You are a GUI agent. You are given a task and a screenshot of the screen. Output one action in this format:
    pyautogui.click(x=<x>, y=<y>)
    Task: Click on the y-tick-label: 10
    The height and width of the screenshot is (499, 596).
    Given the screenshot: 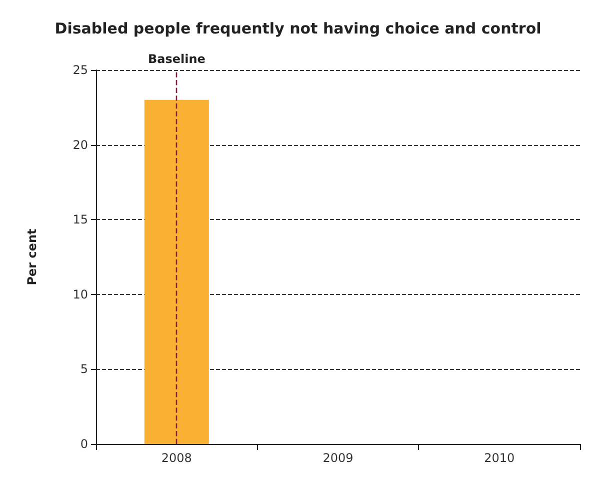 What is the action you would take?
    pyautogui.click(x=80, y=294)
    